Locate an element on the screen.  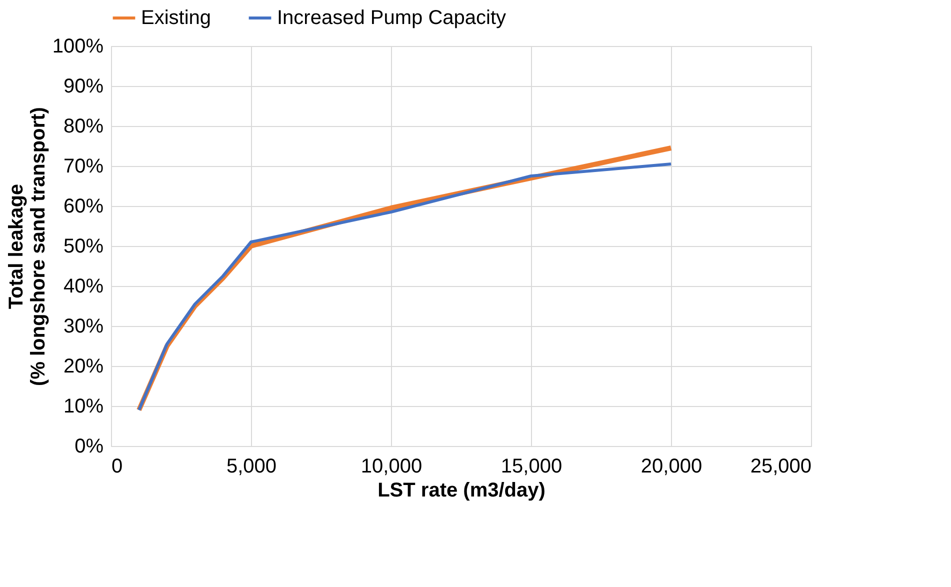
x-axis-title: LST rate (m3/day) is located at coordinates (462, 491).